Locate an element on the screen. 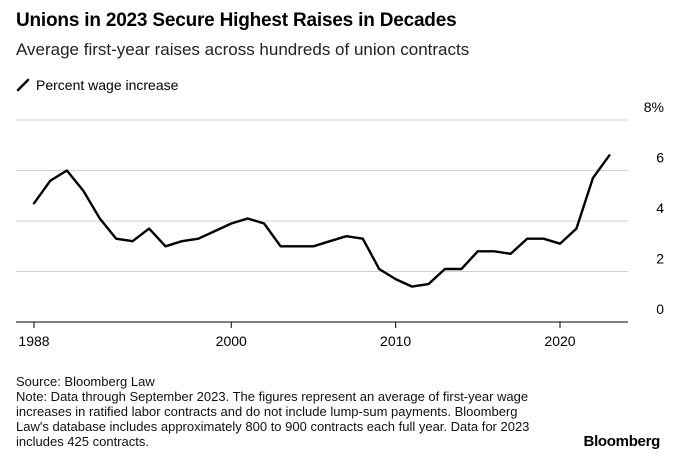 The height and width of the screenshot is (466, 680). legend-label: Percent wage increase is located at coordinates (107, 85).